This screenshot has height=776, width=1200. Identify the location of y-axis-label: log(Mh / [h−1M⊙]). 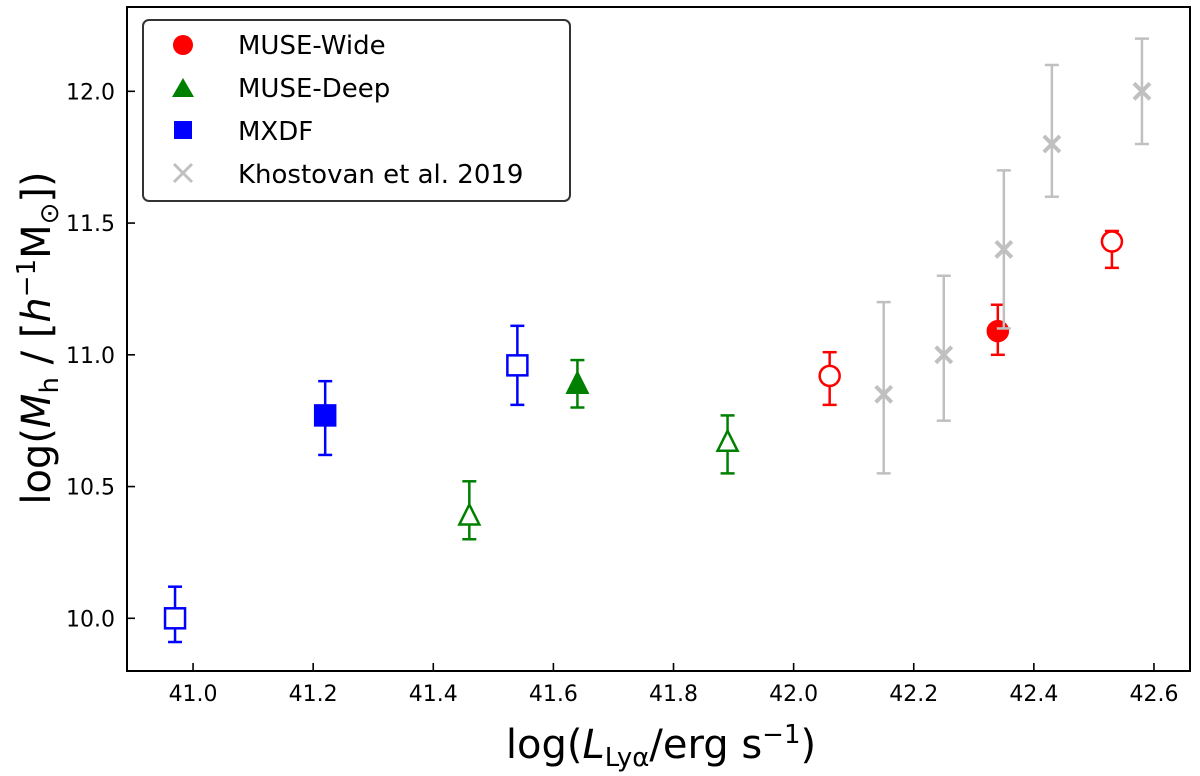
(38, 337).